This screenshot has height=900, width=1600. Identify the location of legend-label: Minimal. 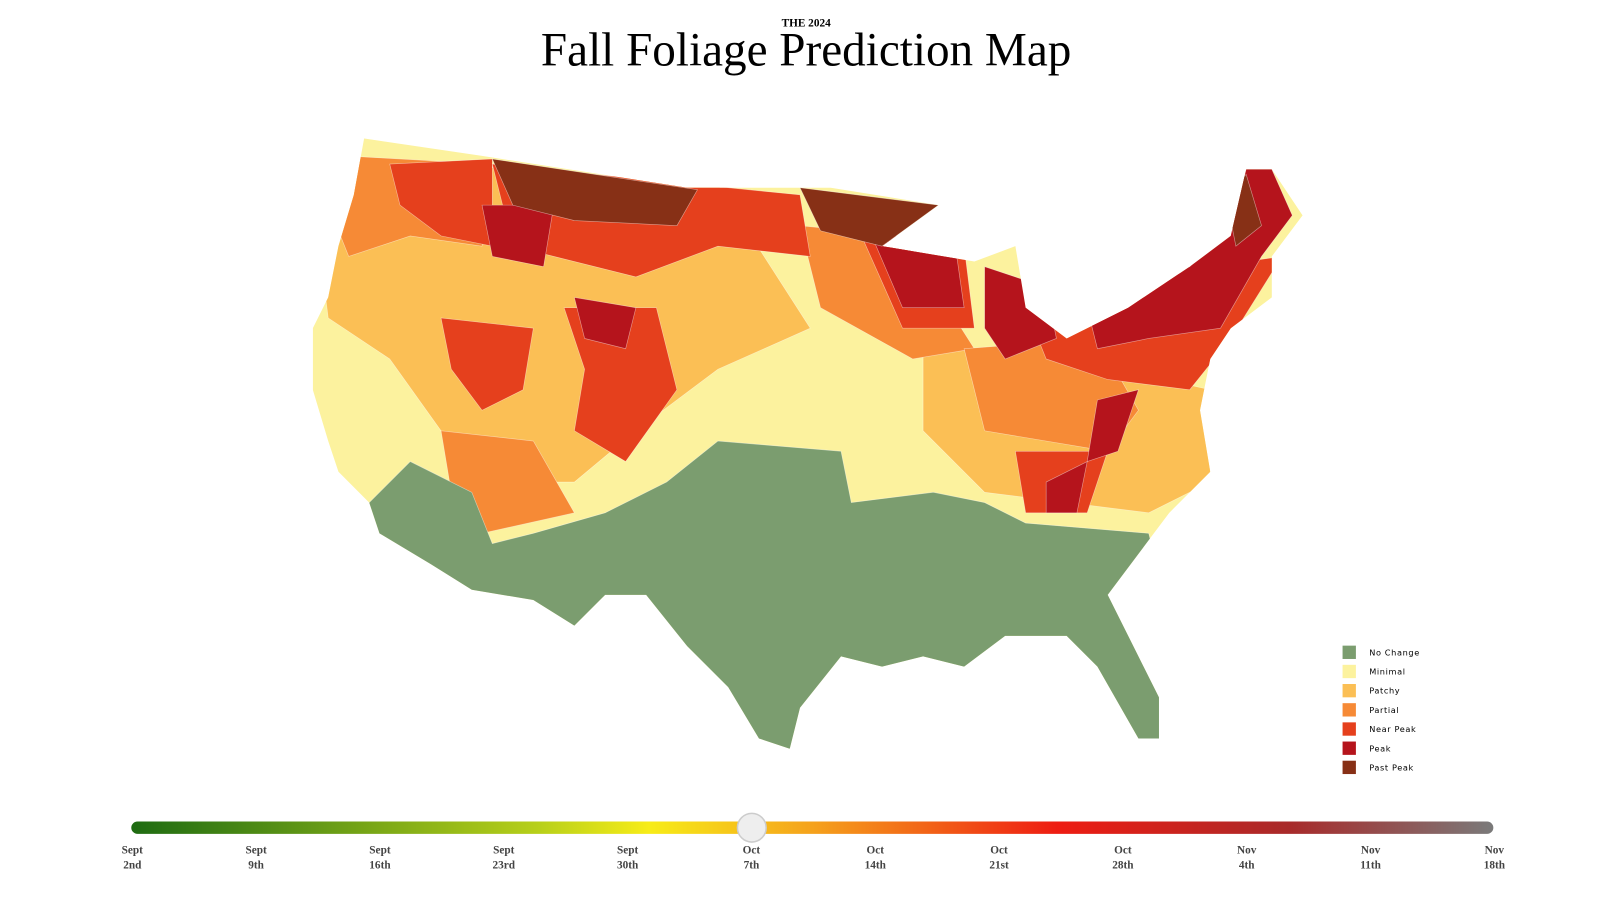
(1387, 672).